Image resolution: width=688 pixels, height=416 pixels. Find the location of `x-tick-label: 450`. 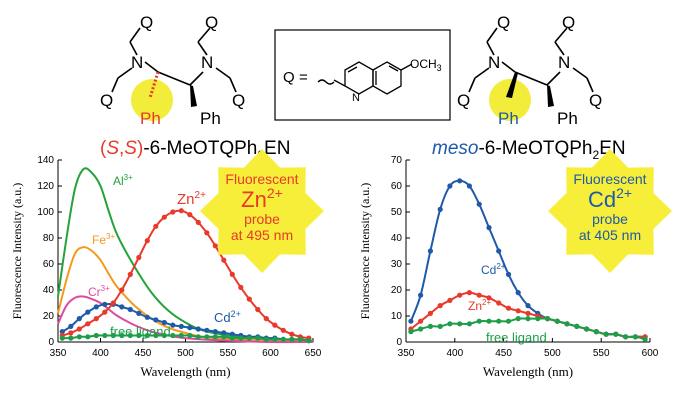

x-tick-label: 450 is located at coordinates (503, 353).